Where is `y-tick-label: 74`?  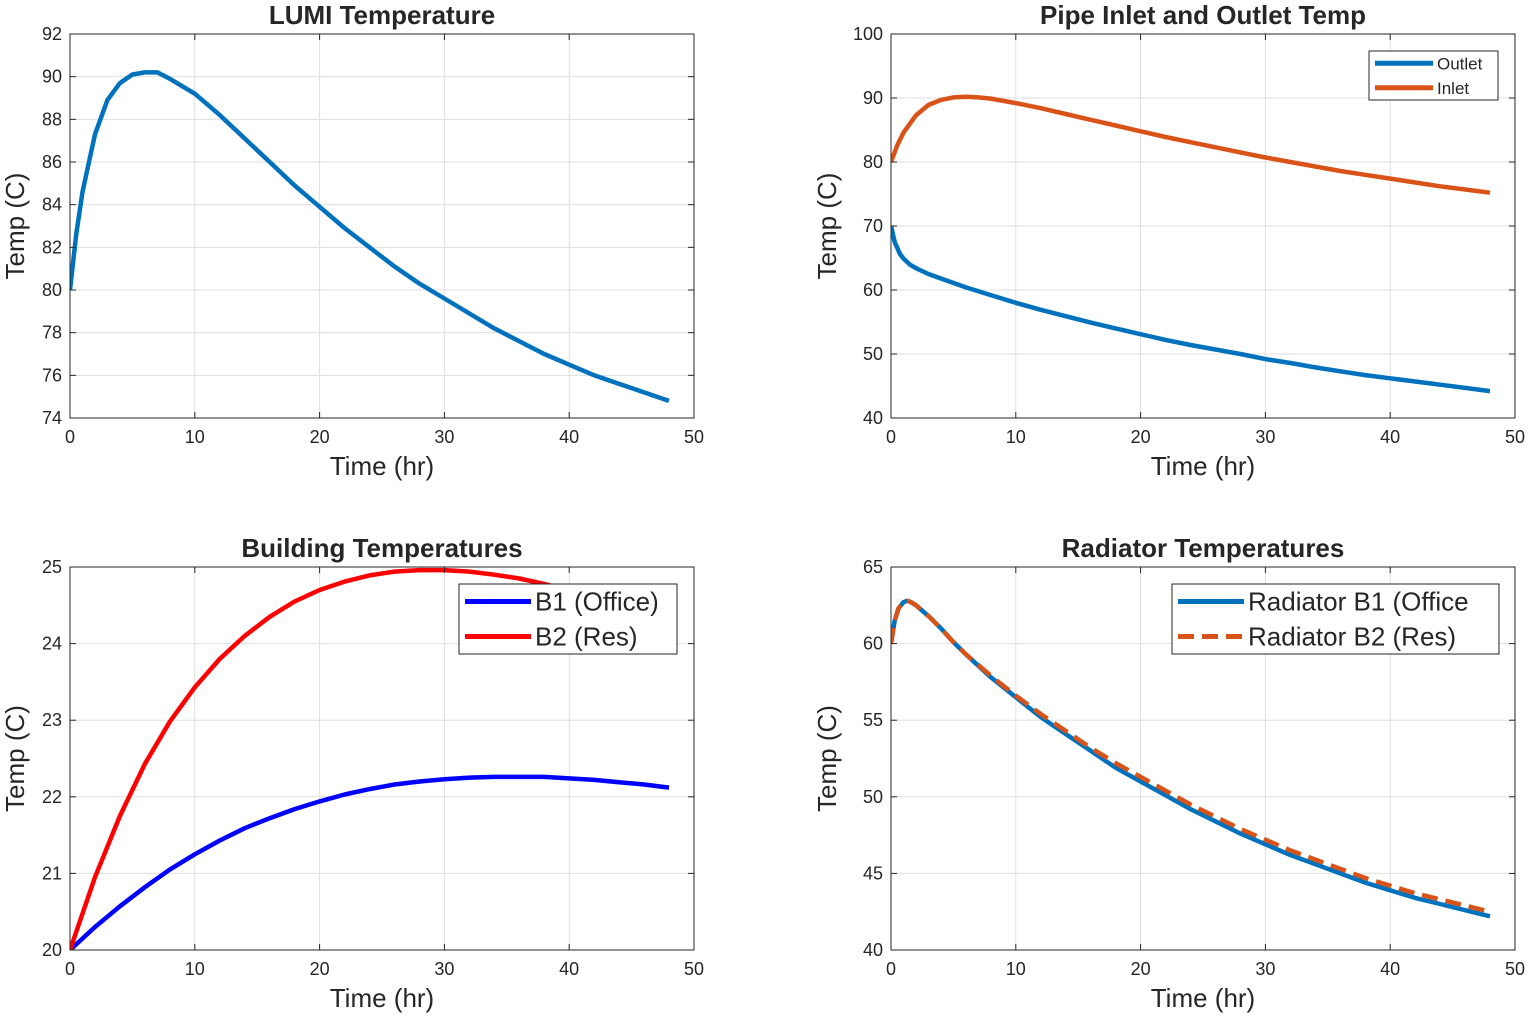 y-tick-label: 74 is located at coordinates (52, 418).